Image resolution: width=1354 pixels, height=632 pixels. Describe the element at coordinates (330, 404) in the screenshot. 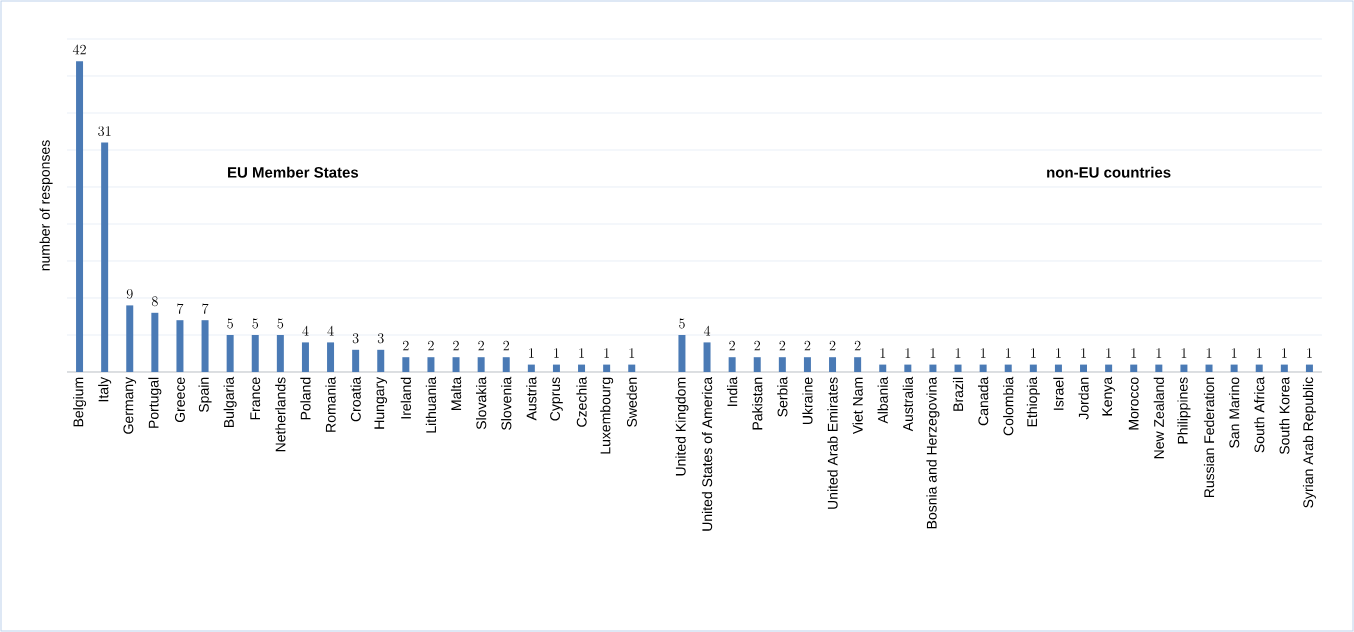

I see `x-tick-label: Romania` at that location.